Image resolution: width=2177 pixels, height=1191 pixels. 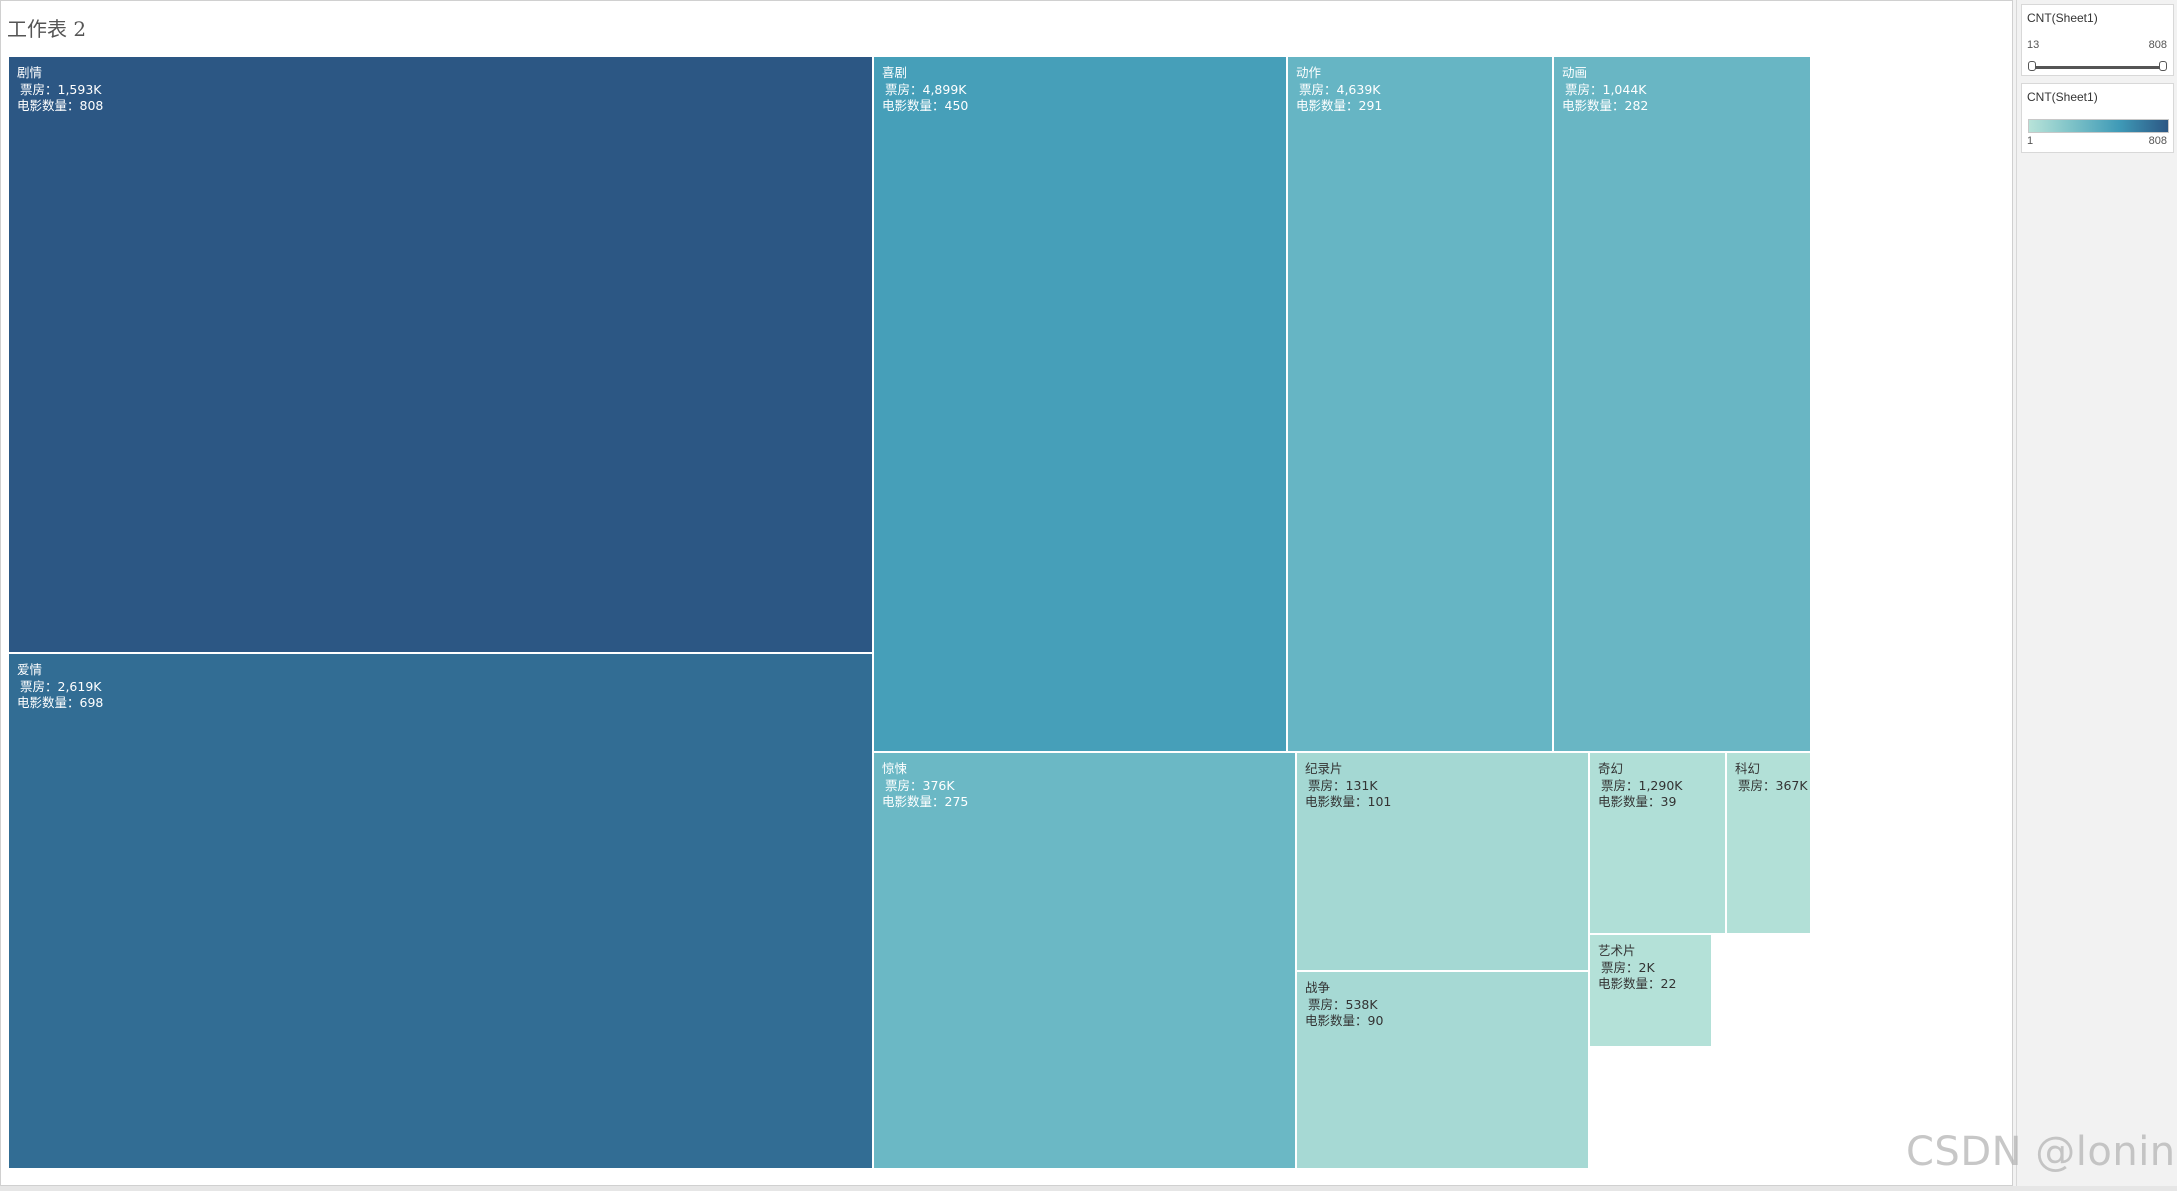 I want to click on treemap-cell: 奇幻 票房：1,290K 电影数量：39, so click(x=1658, y=844).